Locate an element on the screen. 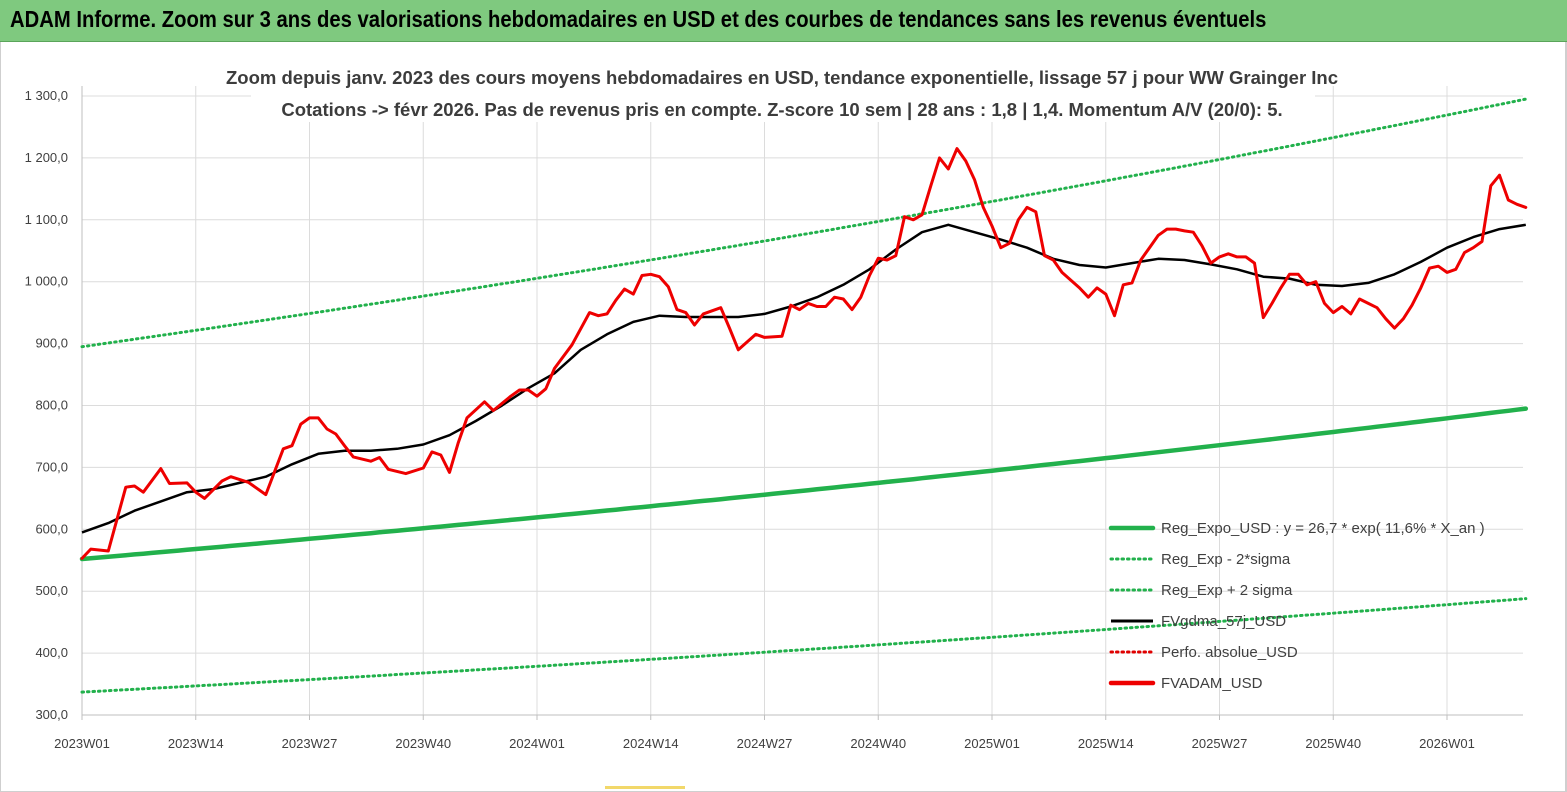  y-tick-label: 800,0 is located at coordinates (51, 405).